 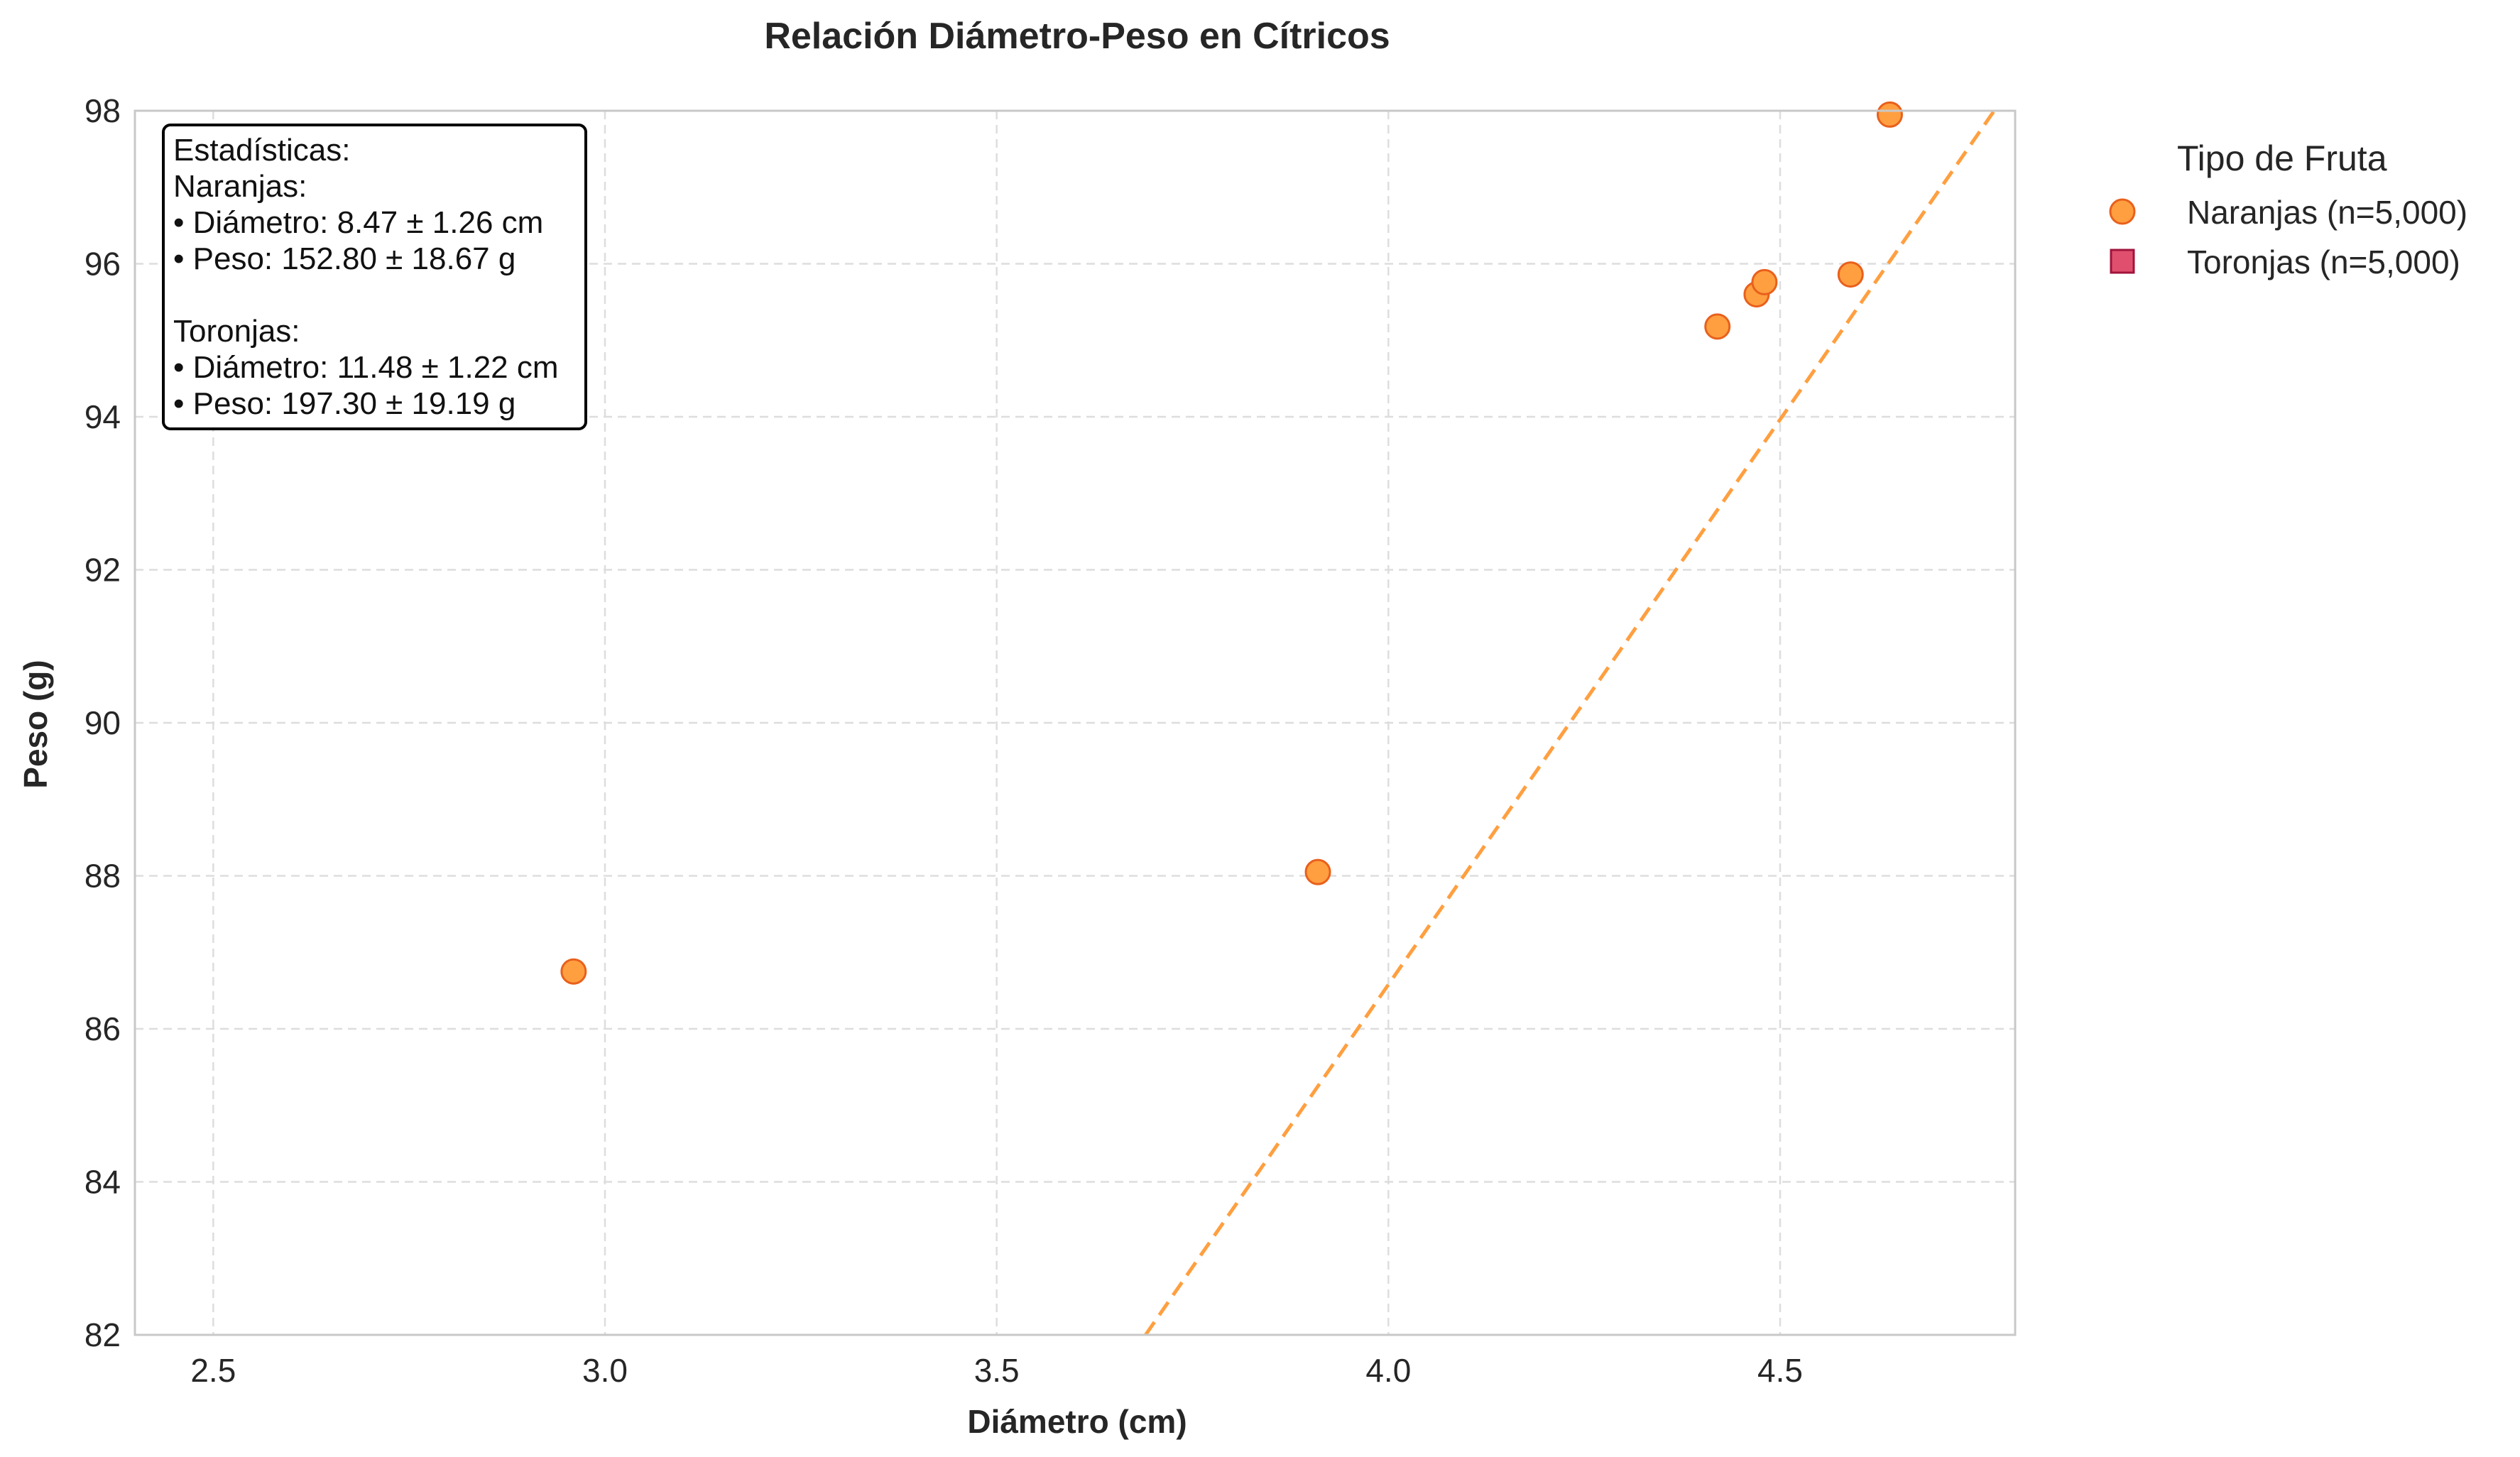 I want to click on y-tick-label: 92, so click(x=103, y=570).